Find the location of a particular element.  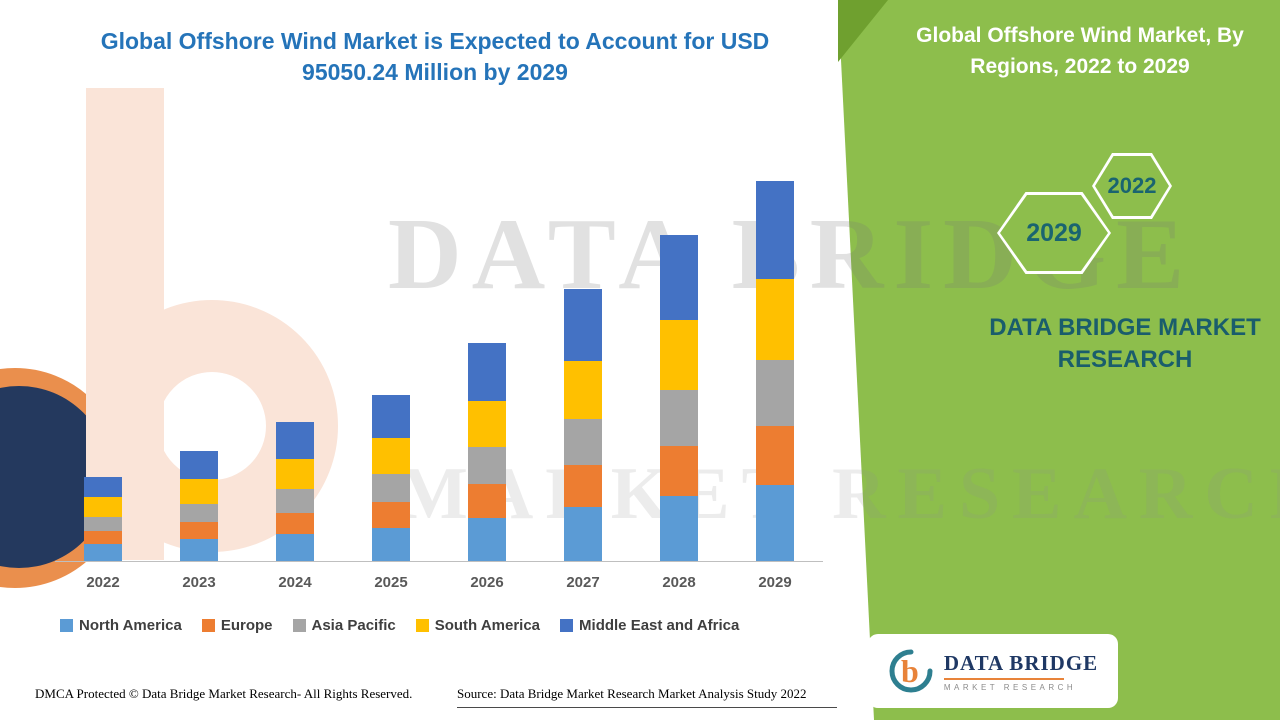

legend-label: Europe is located at coordinates (246, 625).